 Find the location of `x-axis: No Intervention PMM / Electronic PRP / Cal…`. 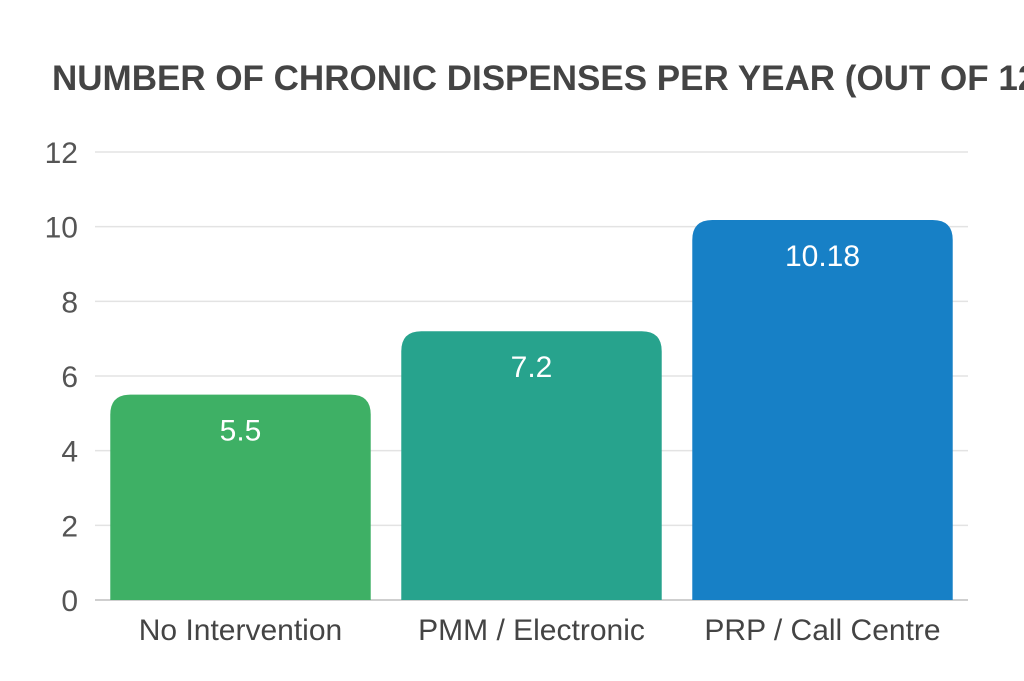

x-axis: No Intervention PMM / Electronic PRP / Cal… is located at coordinates (540, 630).